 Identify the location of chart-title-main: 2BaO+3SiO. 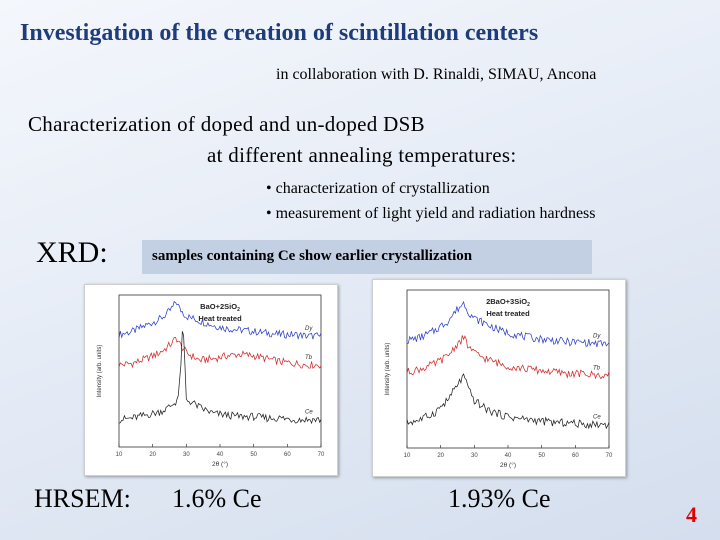
(506, 301).